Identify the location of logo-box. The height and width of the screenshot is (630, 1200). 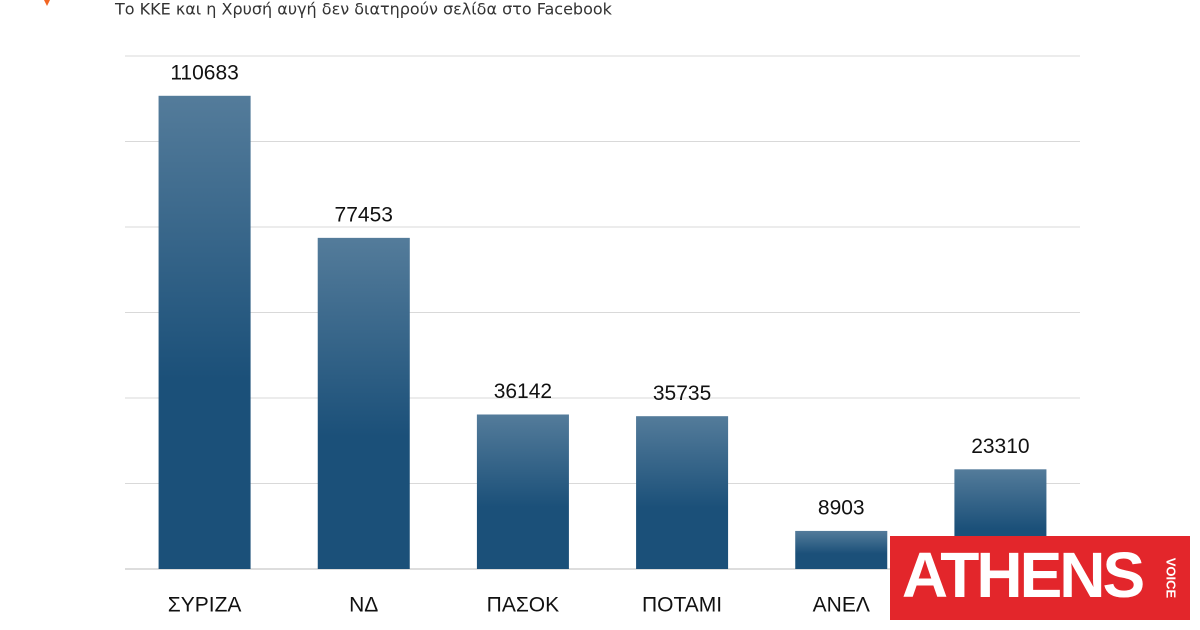
(1040, 578).